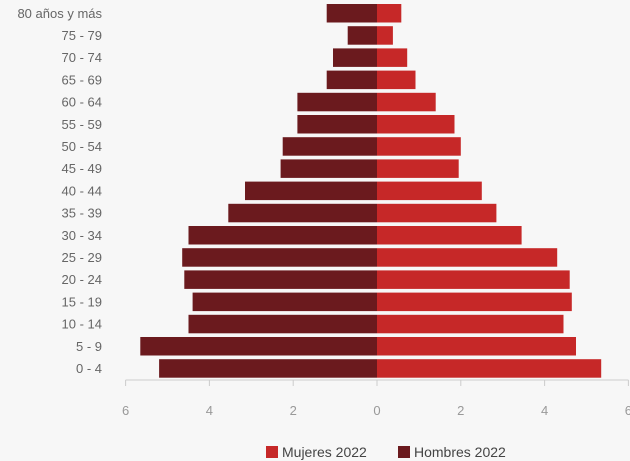 The image size is (630, 461). I want to click on category-label-16: 80 años y más, so click(59, 13).